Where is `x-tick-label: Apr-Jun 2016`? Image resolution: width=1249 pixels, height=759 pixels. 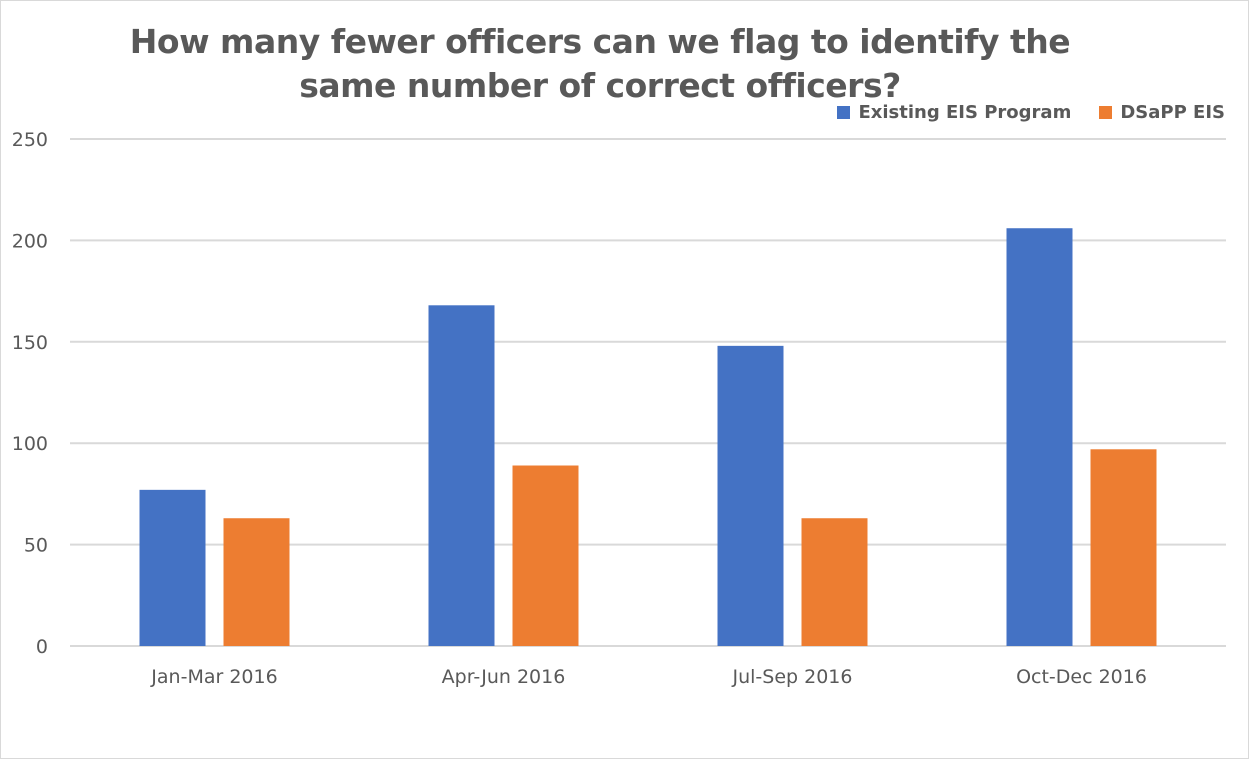
x-tick-label: Apr-Jun 2016 is located at coordinates (504, 677).